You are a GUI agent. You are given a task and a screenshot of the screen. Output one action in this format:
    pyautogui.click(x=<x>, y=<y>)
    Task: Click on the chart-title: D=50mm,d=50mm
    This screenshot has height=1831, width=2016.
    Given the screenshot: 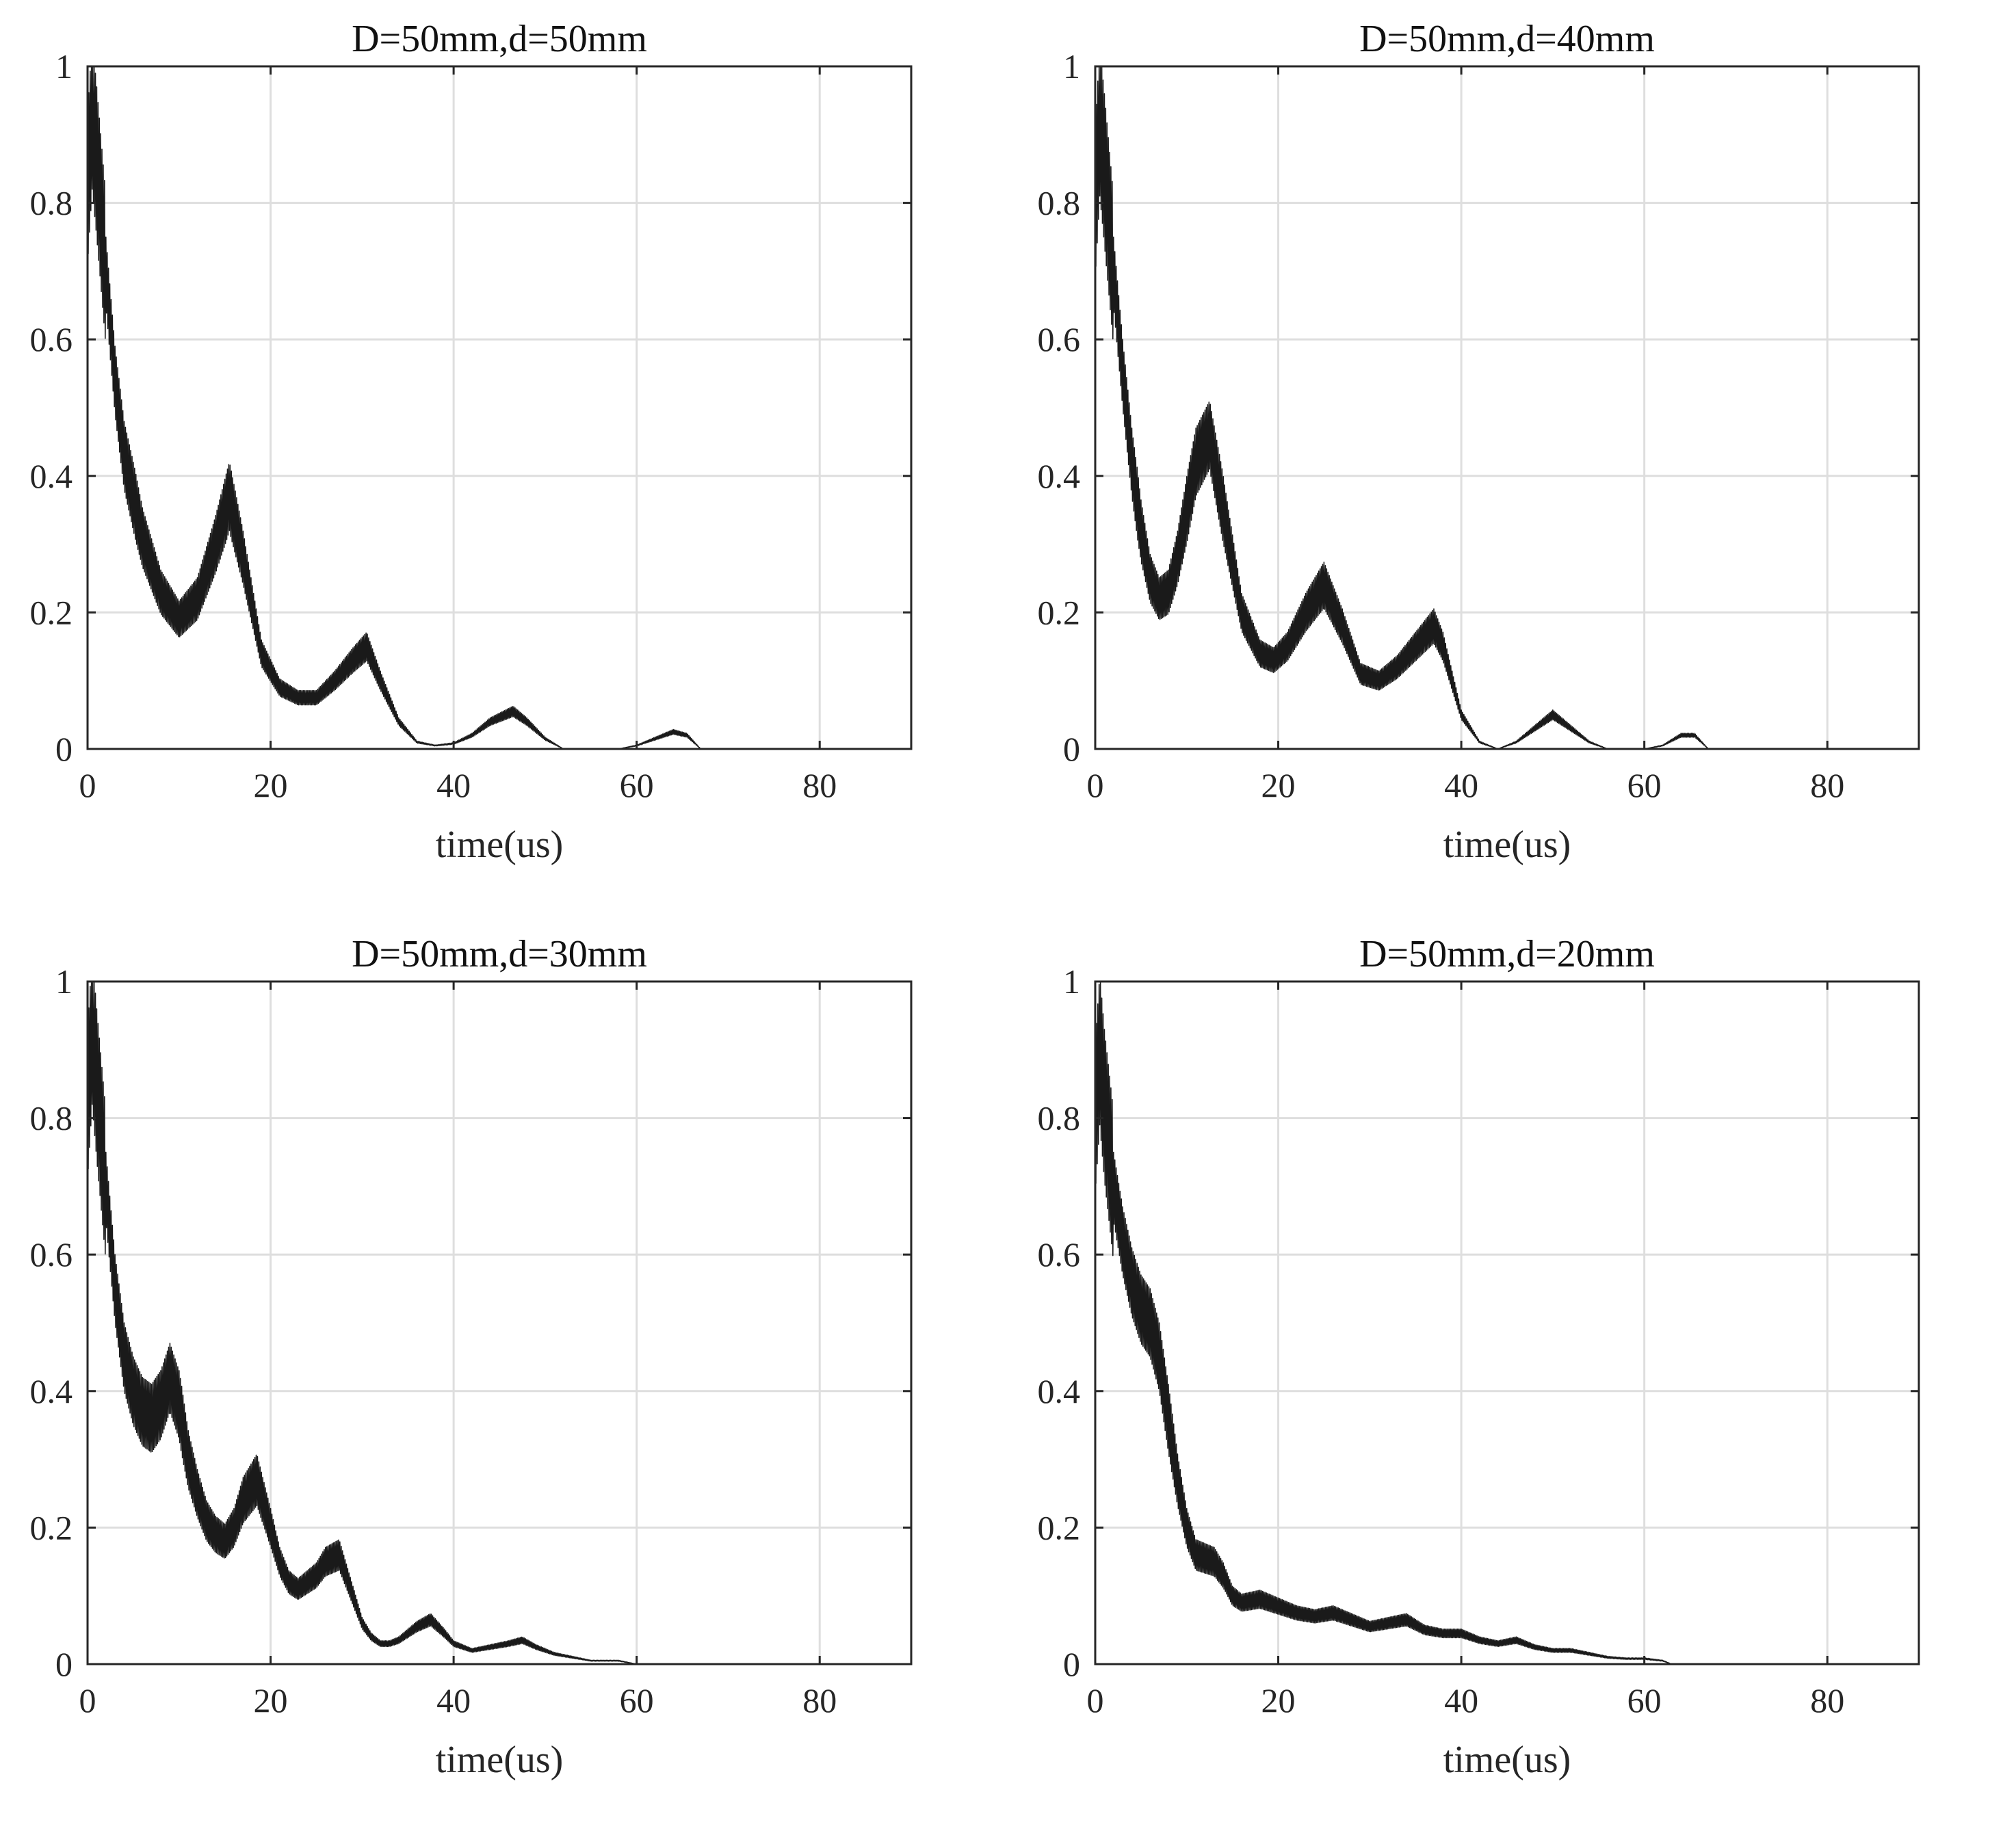 What is the action you would take?
    pyautogui.click(x=499, y=39)
    